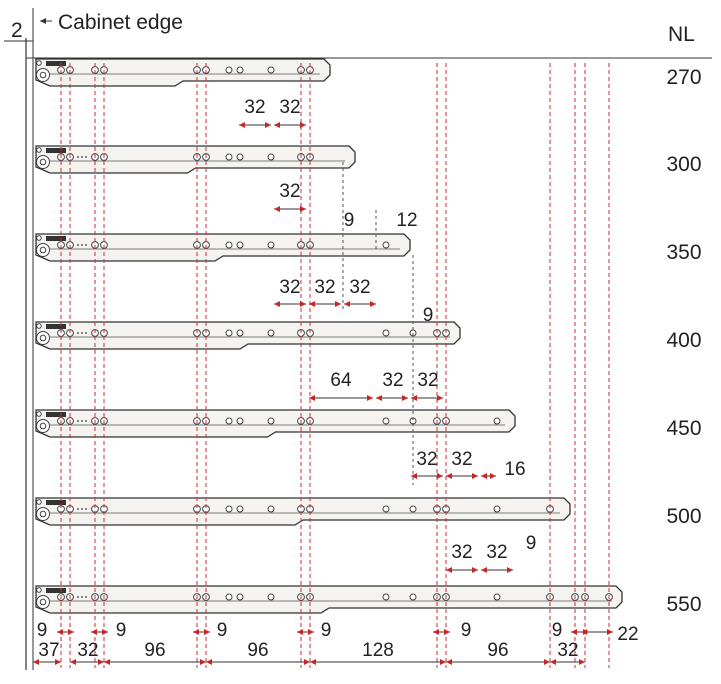 This screenshot has width=721, height=684. Describe the element at coordinates (36, 662) in the screenshot. I see `bottom-dim-line-0-arrowhead-left` at that location.